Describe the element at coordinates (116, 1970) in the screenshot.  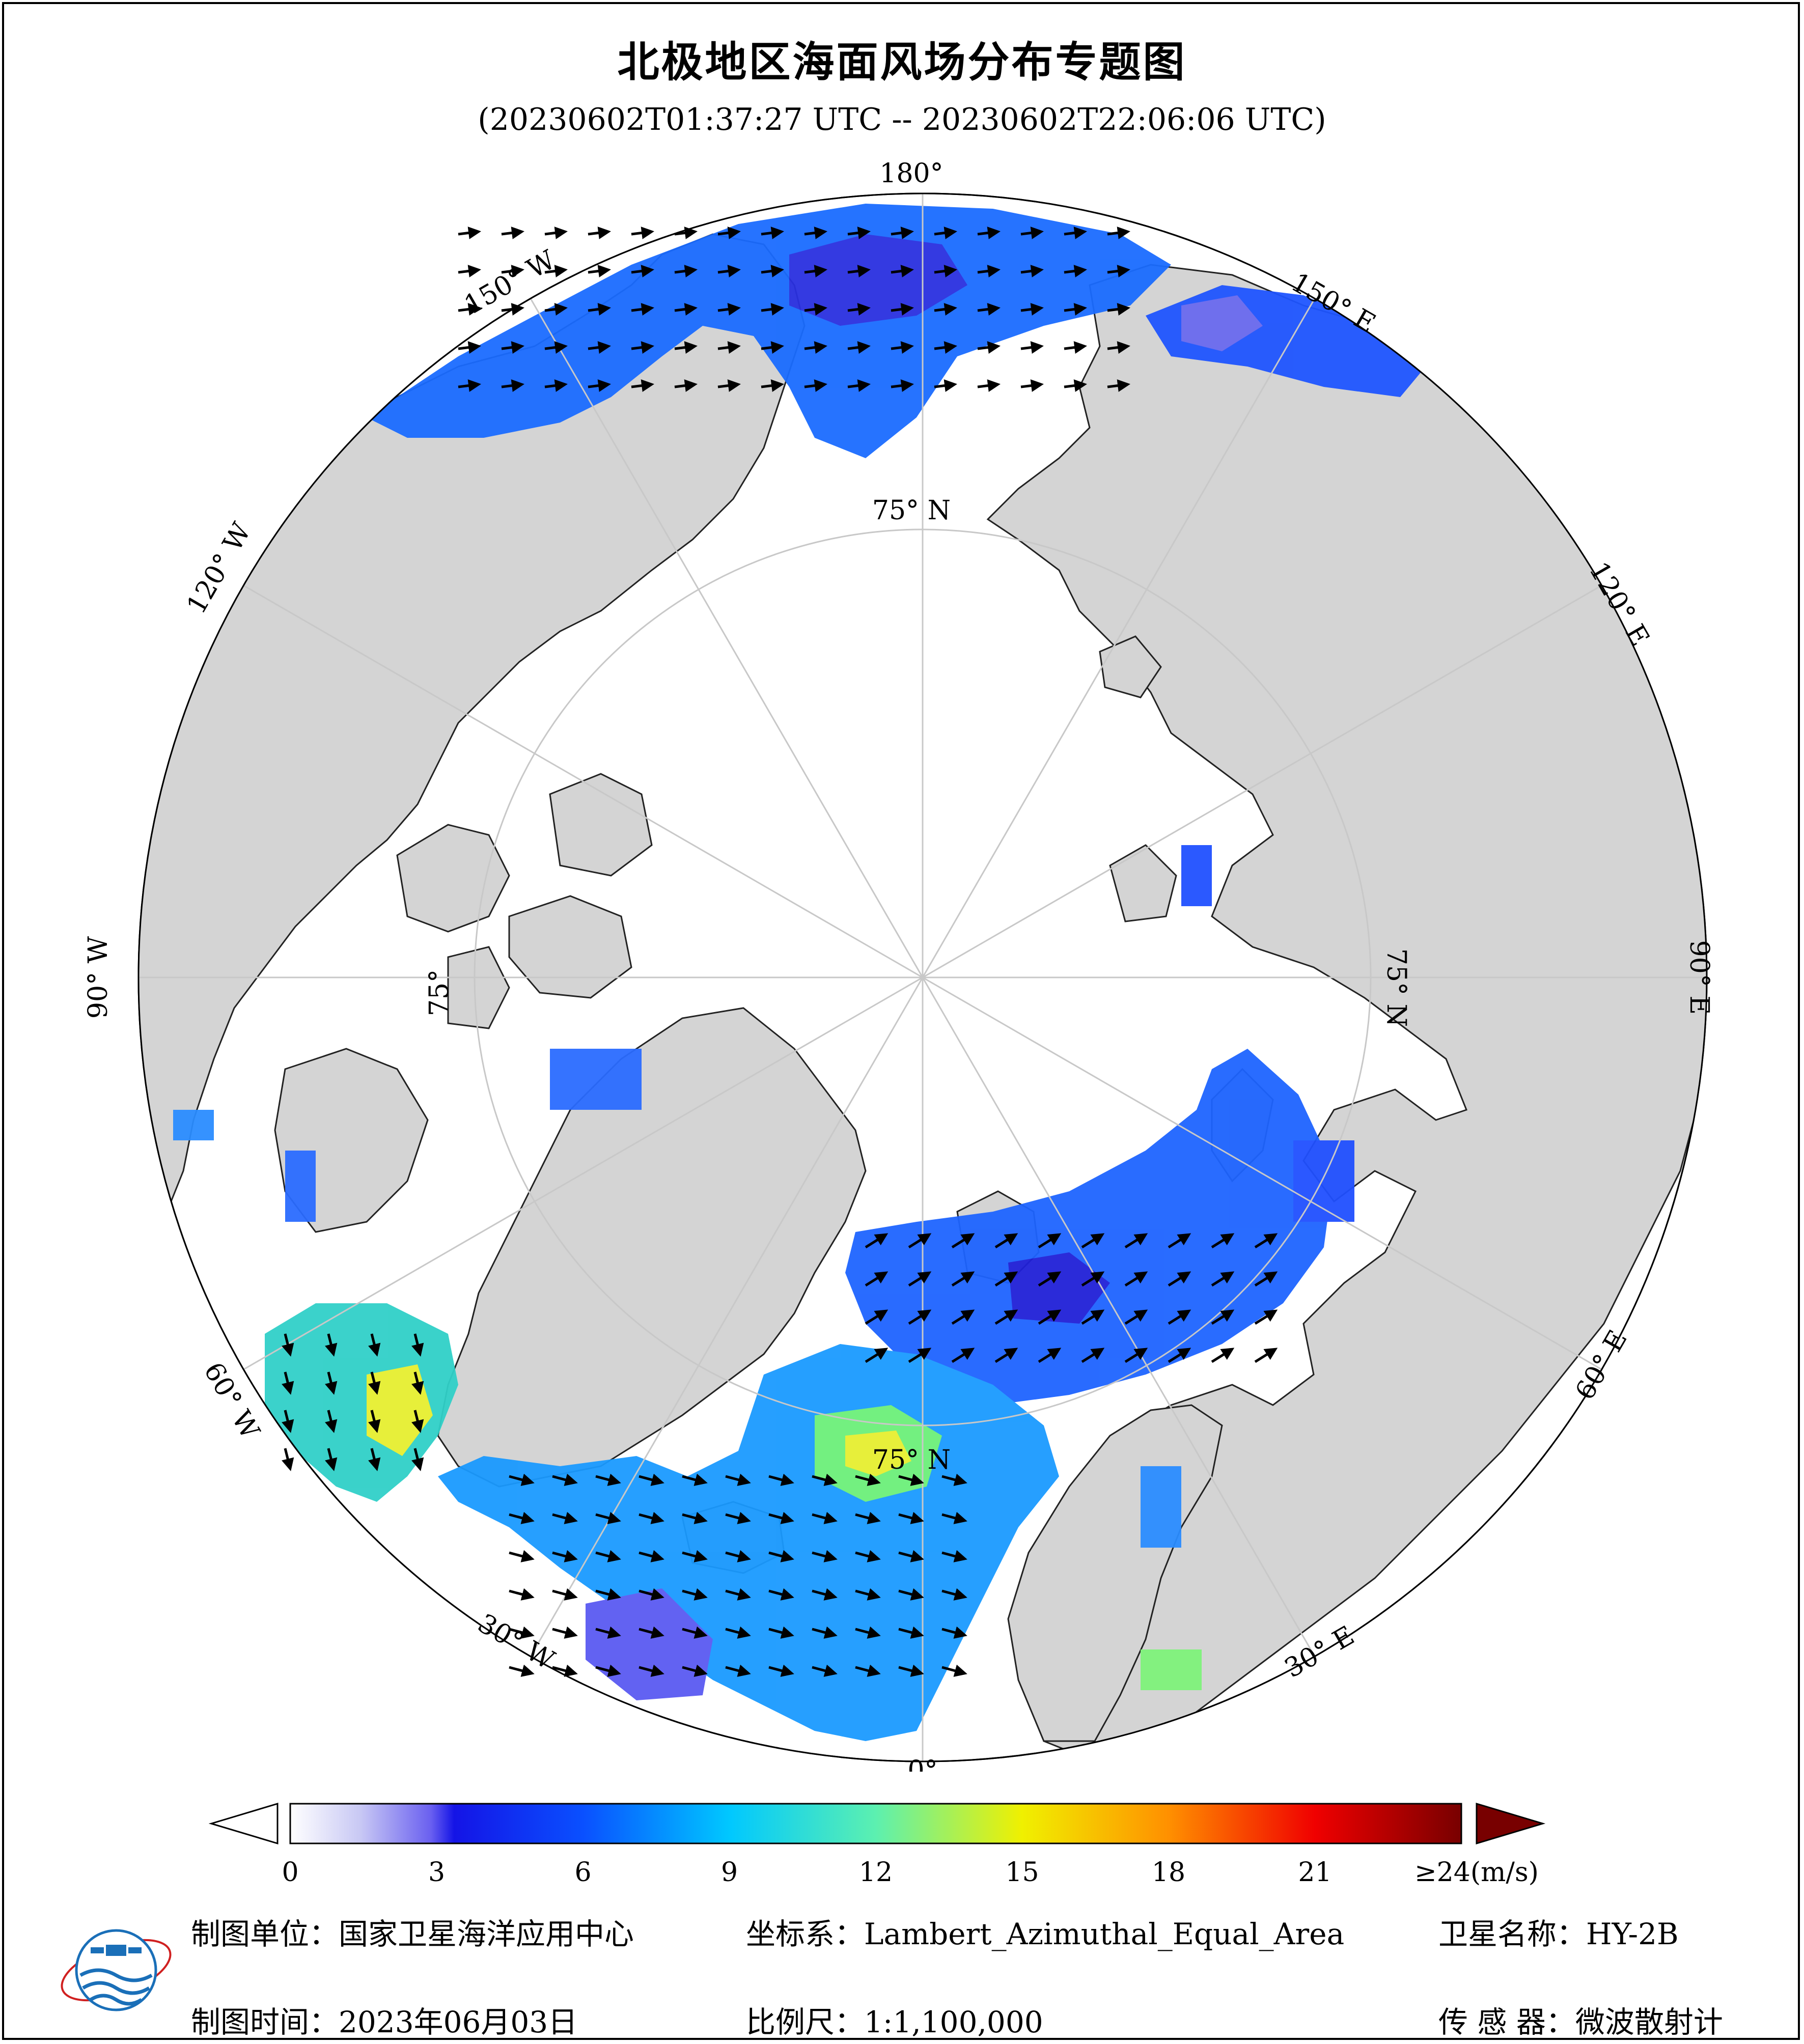
I see `nsoas-logo-icon` at that location.